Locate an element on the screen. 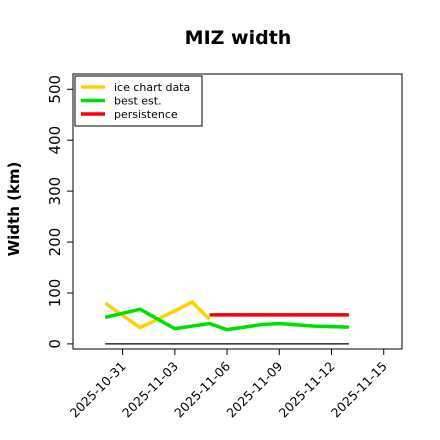  y-axis: 0 100 200 300 400 500 is located at coordinates (59, 212).